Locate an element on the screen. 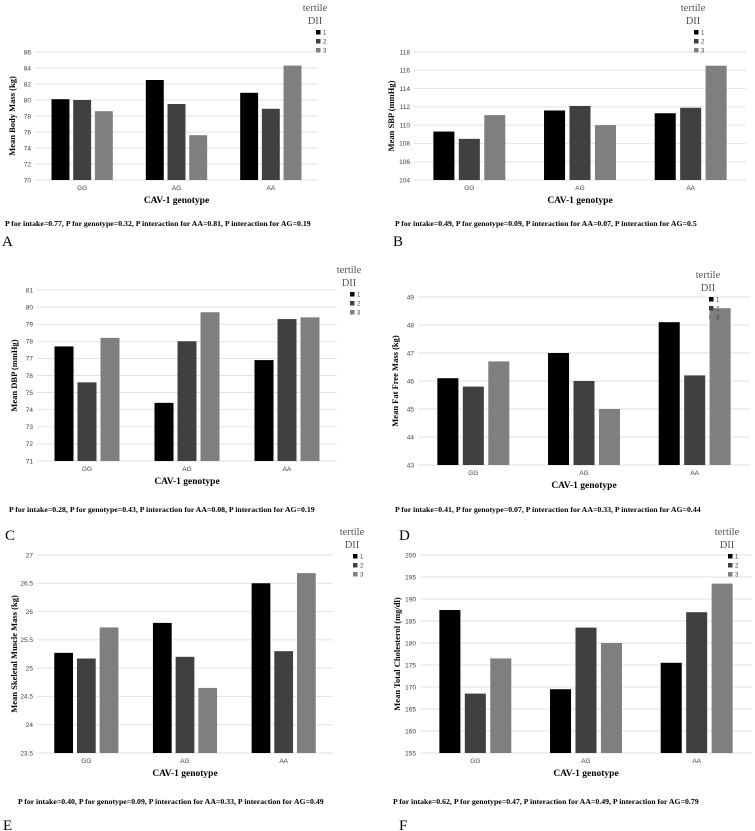 The width and height of the screenshot is (755, 831). y-axis-title: Mean Fat Free Mass (kg) is located at coordinates (395, 381).